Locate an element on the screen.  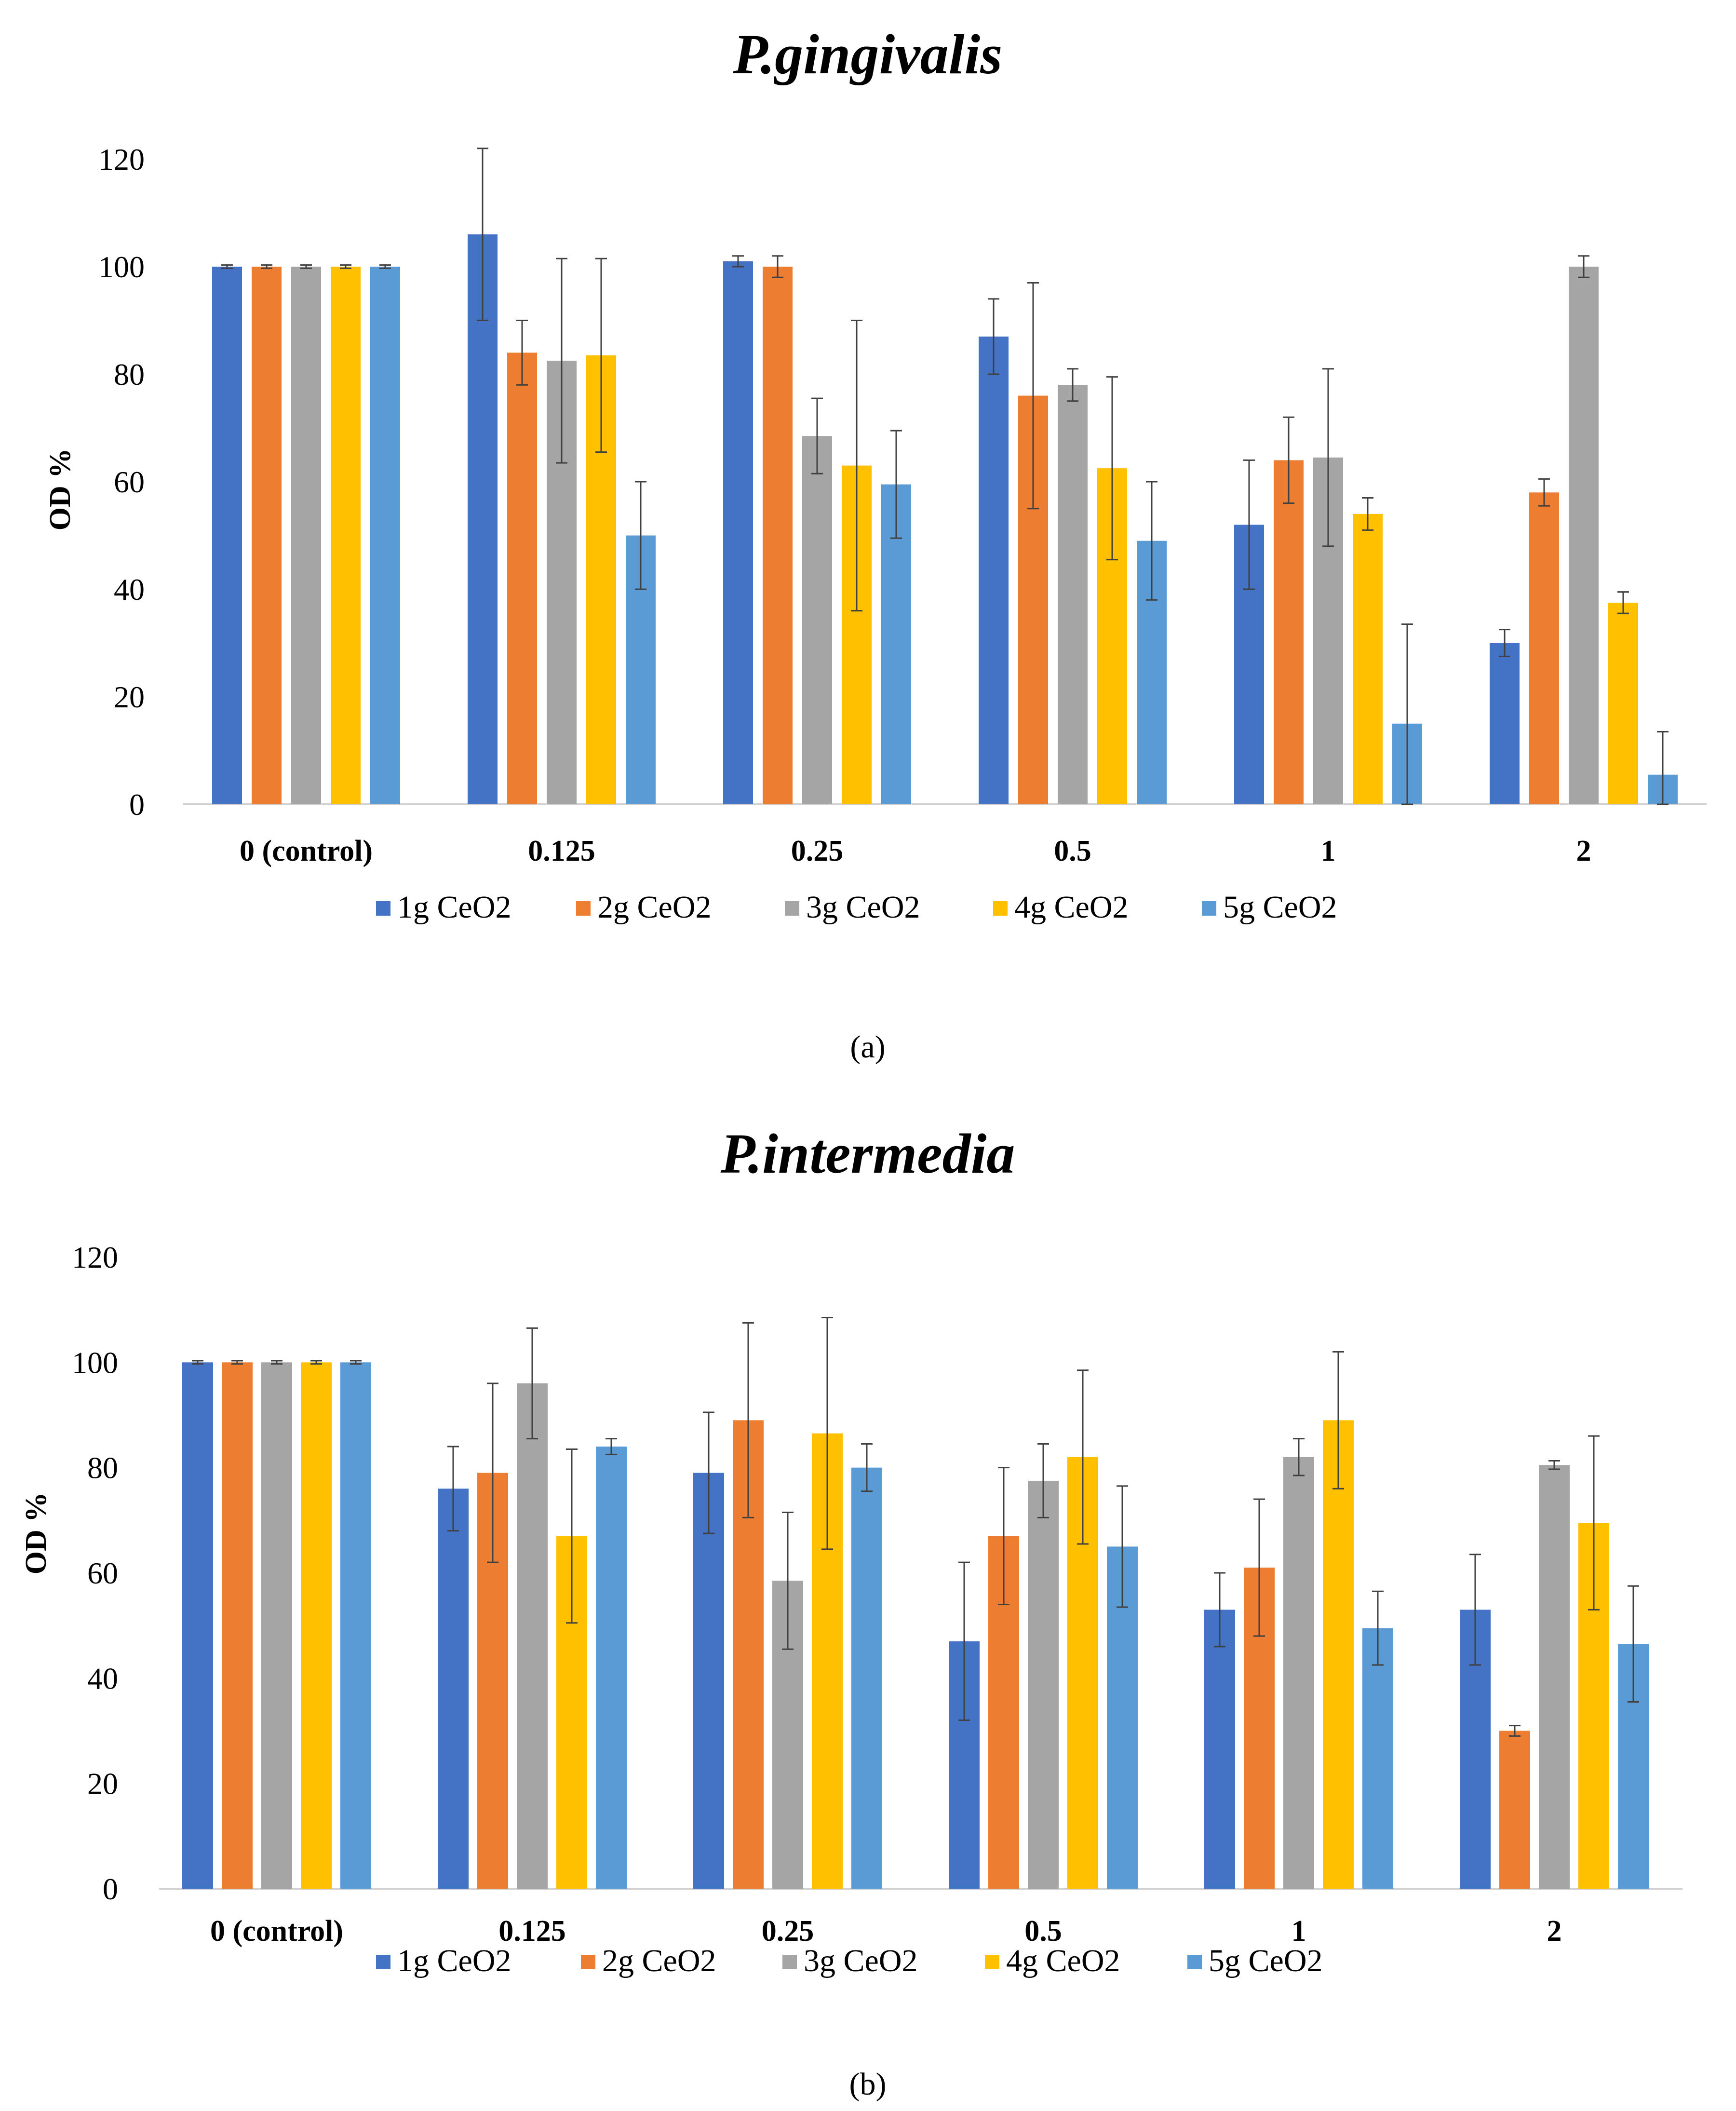
y-tick-label: 40 is located at coordinates (129, 590).